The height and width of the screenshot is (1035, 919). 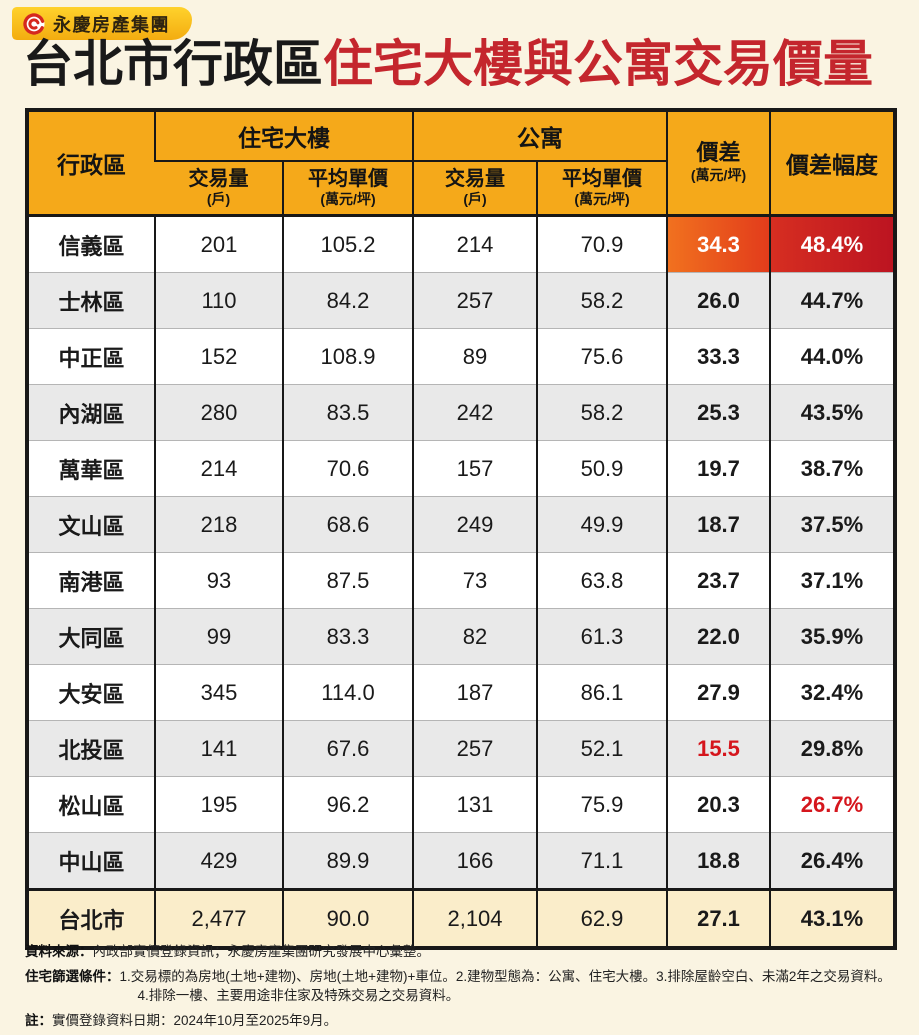 What do you see at coordinates (602, 199) in the screenshot?
I see `header-price-unit: (萬元/坪)` at bounding box center [602, 199].